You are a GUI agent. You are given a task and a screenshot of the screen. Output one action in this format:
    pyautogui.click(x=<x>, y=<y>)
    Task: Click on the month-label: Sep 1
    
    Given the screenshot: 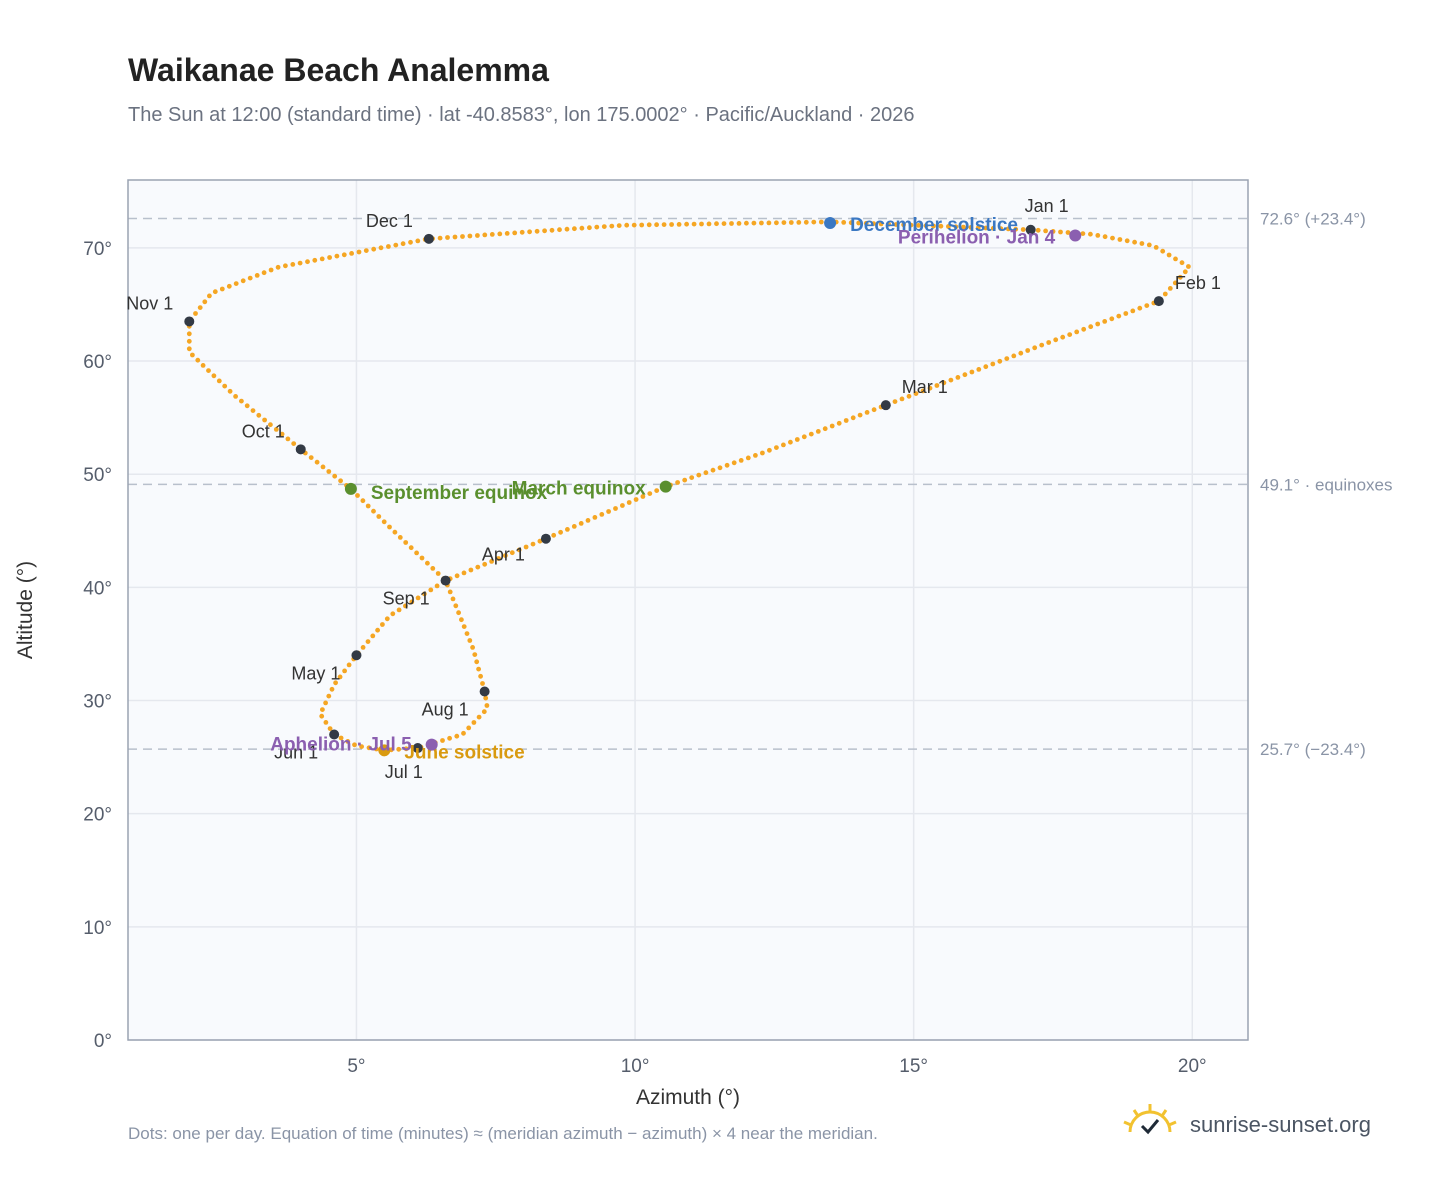 What is the action you would take?
    pyautogui.click(x=406, y=599)
    